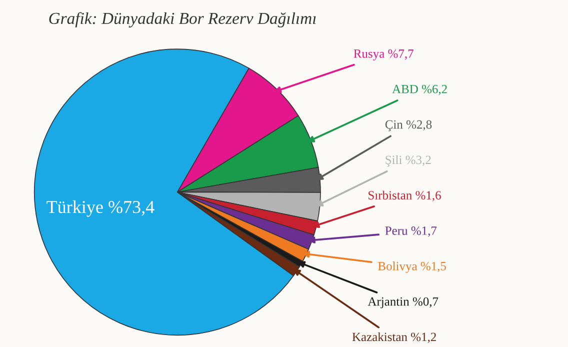  What do you see at coordinates (408, 126) in the screenshot?
I see `slice-label: Çin %2,8` at bounding box center [408, 126].